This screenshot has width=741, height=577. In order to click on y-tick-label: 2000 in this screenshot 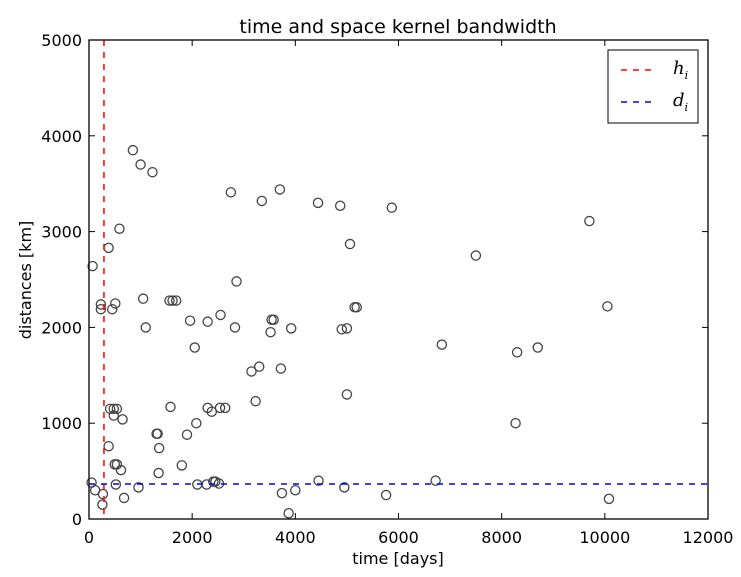, I will do `click(61, 327)`.